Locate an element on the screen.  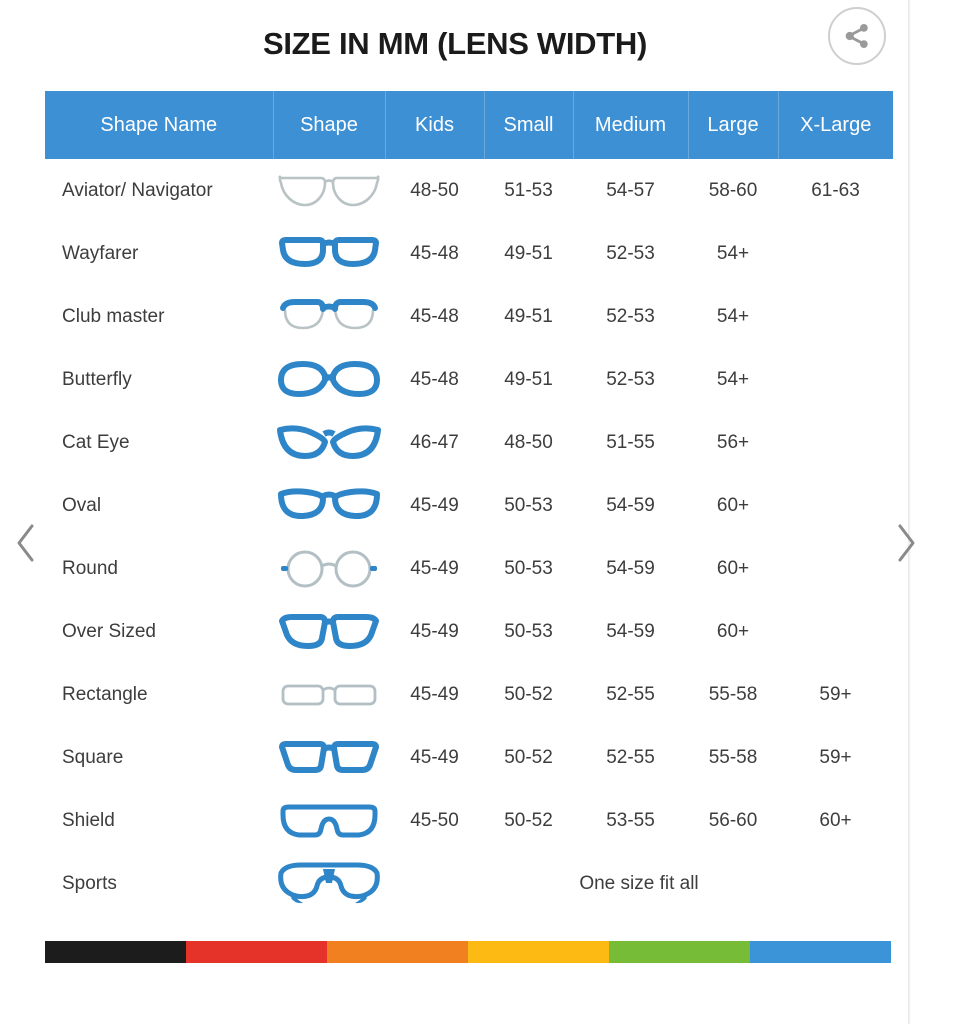
table-row: Club master 45-48 49-51 52-53 54+ is located at coordinates (469, 316).